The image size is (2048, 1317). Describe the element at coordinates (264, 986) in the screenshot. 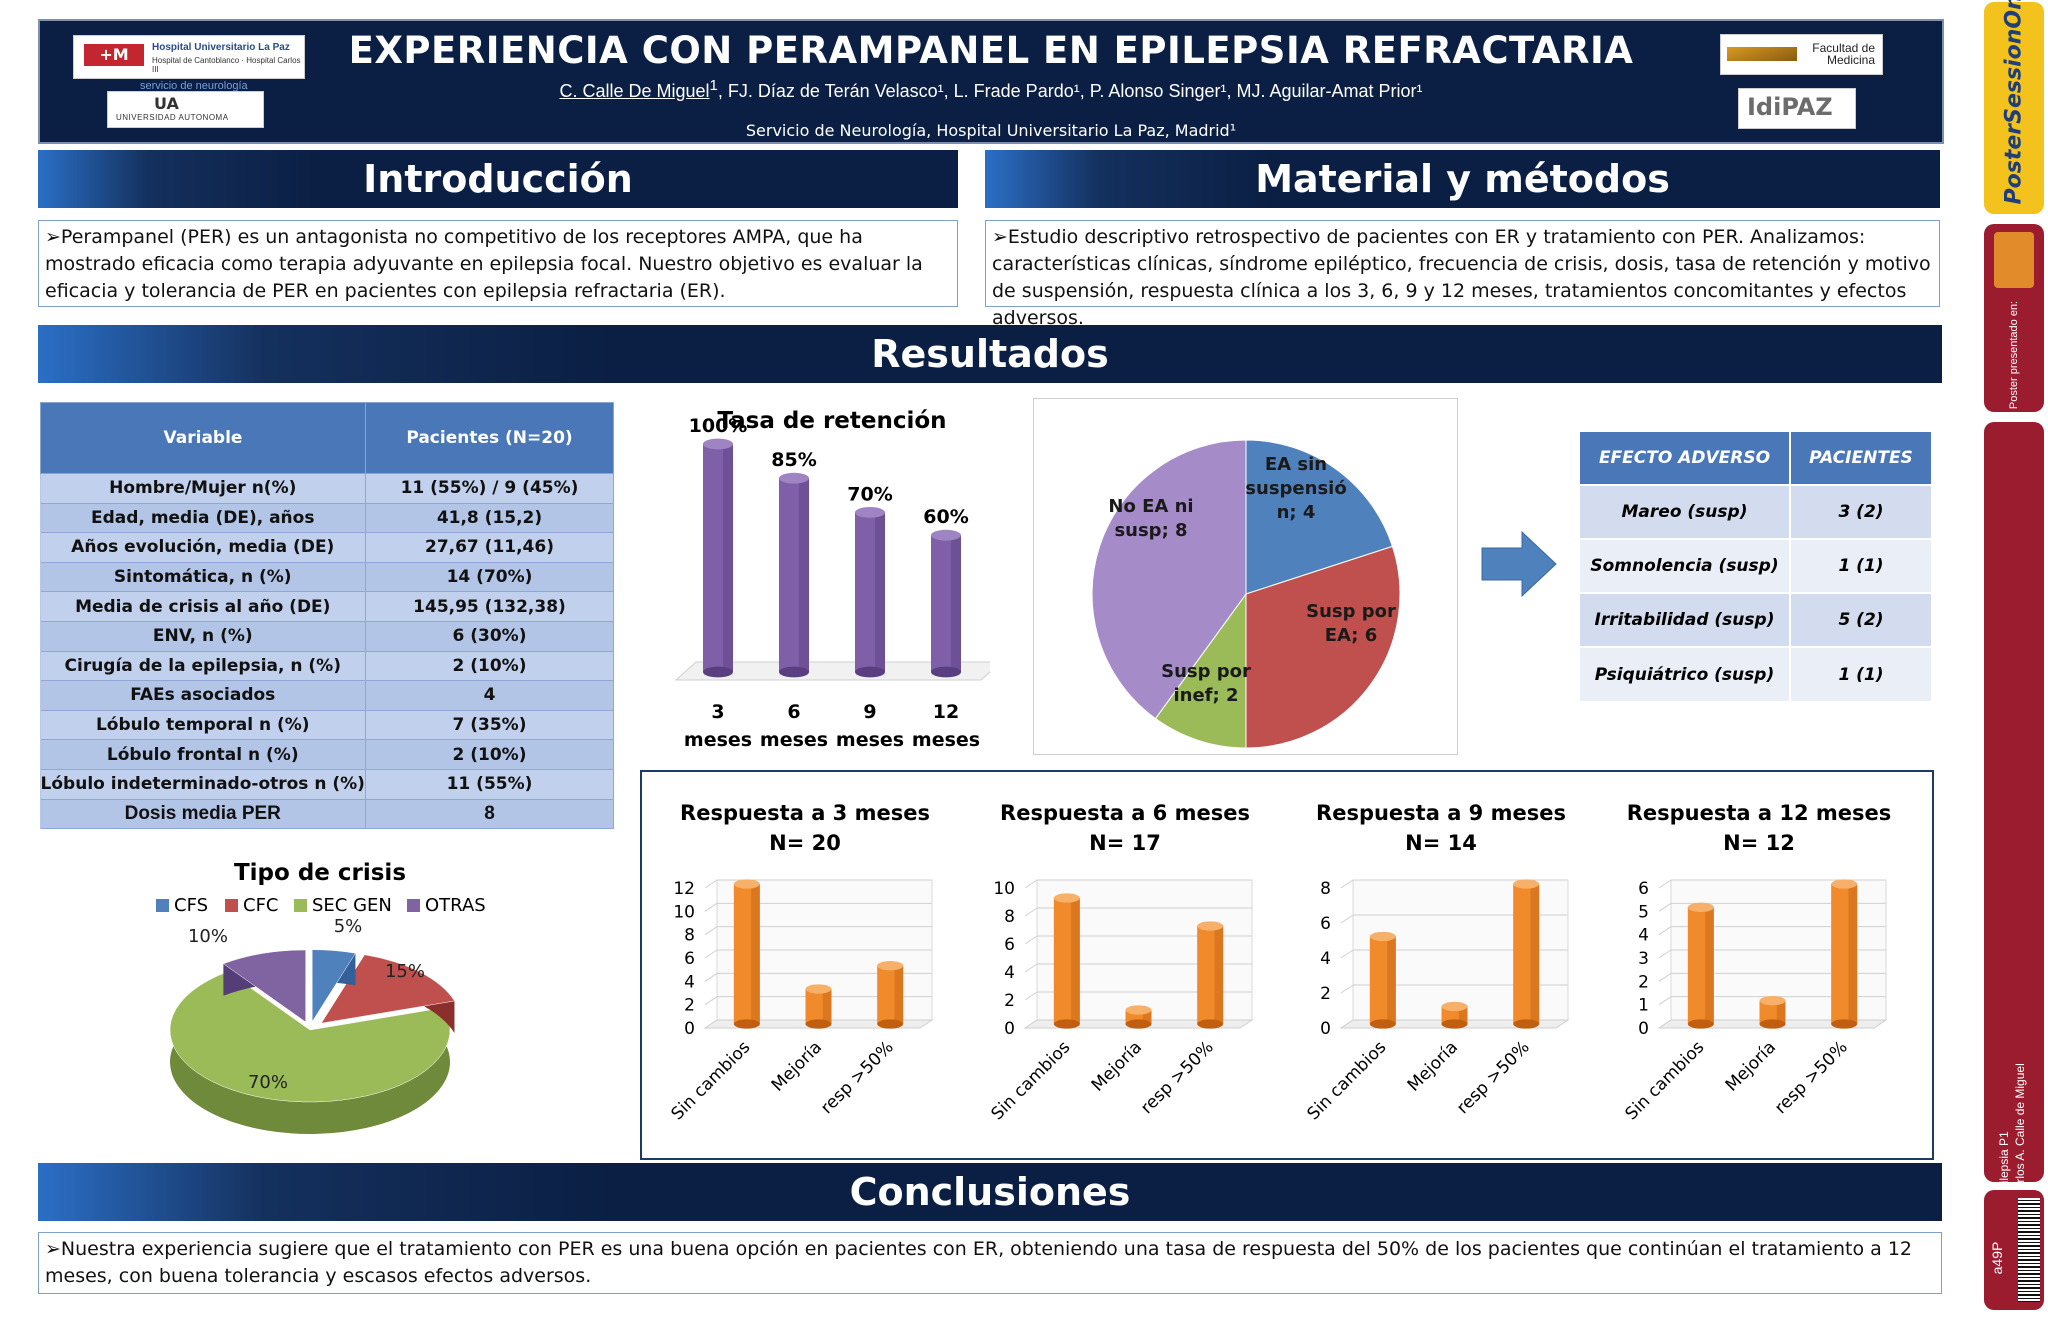

I see `seizure-pie-slice` at that location.